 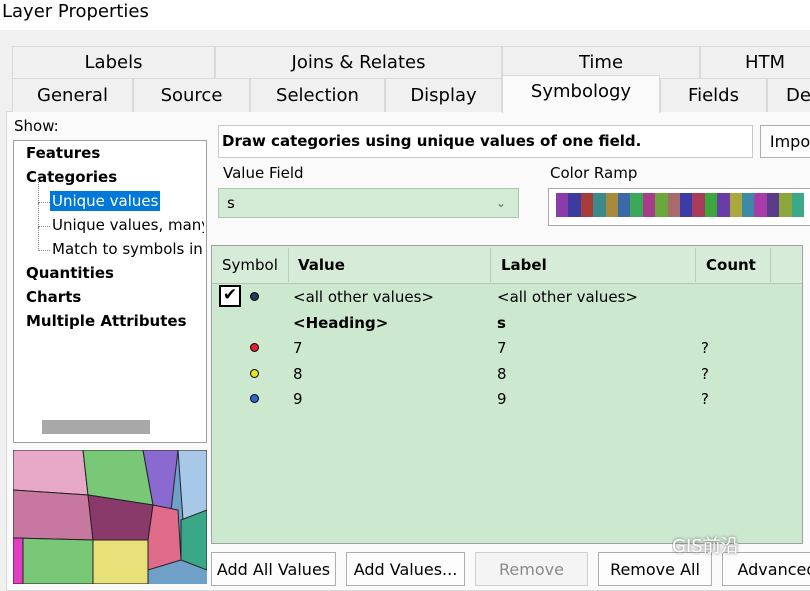 What do you see at coordinates (405, 15) in the screenshot?
I see `title-bar: Layer Properties` at bounding box center [405, 15].